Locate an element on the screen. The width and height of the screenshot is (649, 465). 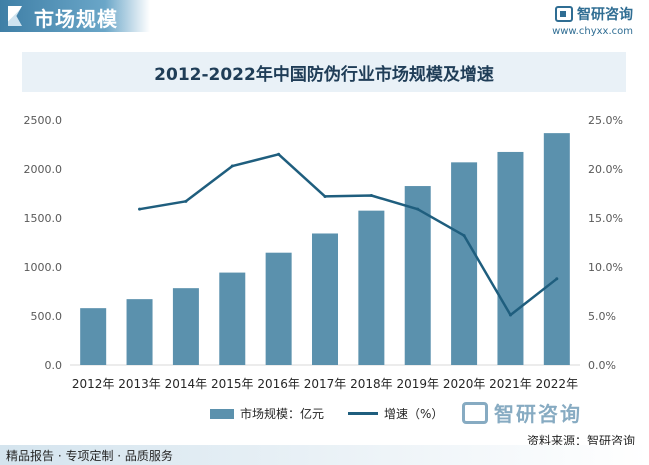
y-left-tick-label: 1000.0 is located at coordinates (43, 267).